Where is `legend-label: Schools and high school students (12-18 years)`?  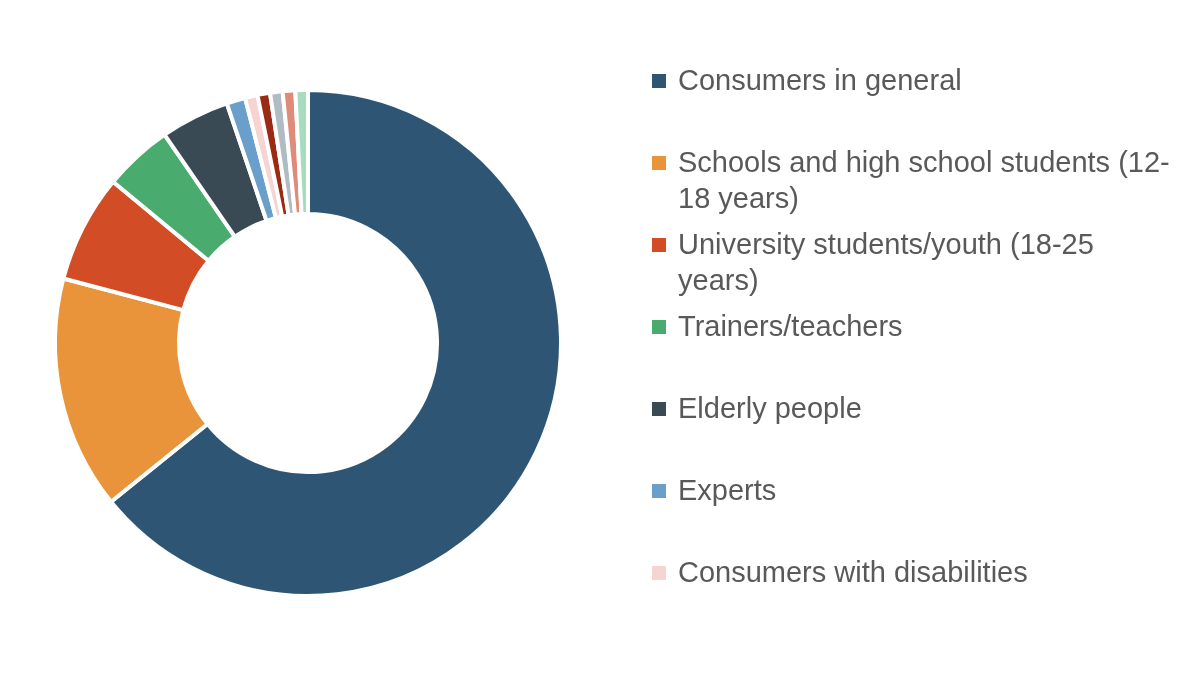
legend-label: Schools and high school students (12-18 years) is located at coordinates (924, 180).